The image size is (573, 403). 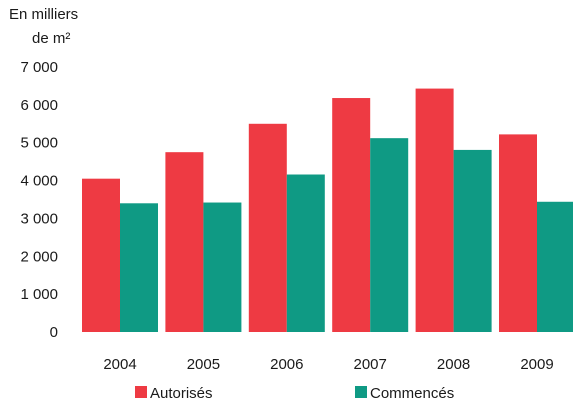 I want to click on x-tick-label: 2008, so click(x=453, y=364).